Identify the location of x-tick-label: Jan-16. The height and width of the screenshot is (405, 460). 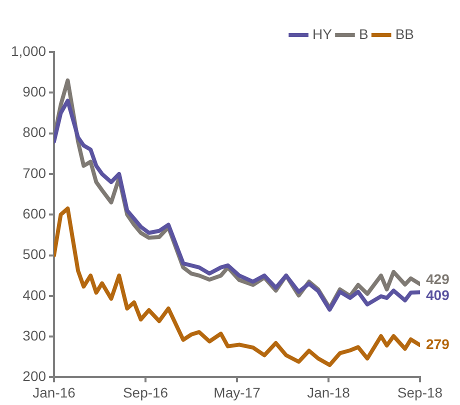
(54, 392).